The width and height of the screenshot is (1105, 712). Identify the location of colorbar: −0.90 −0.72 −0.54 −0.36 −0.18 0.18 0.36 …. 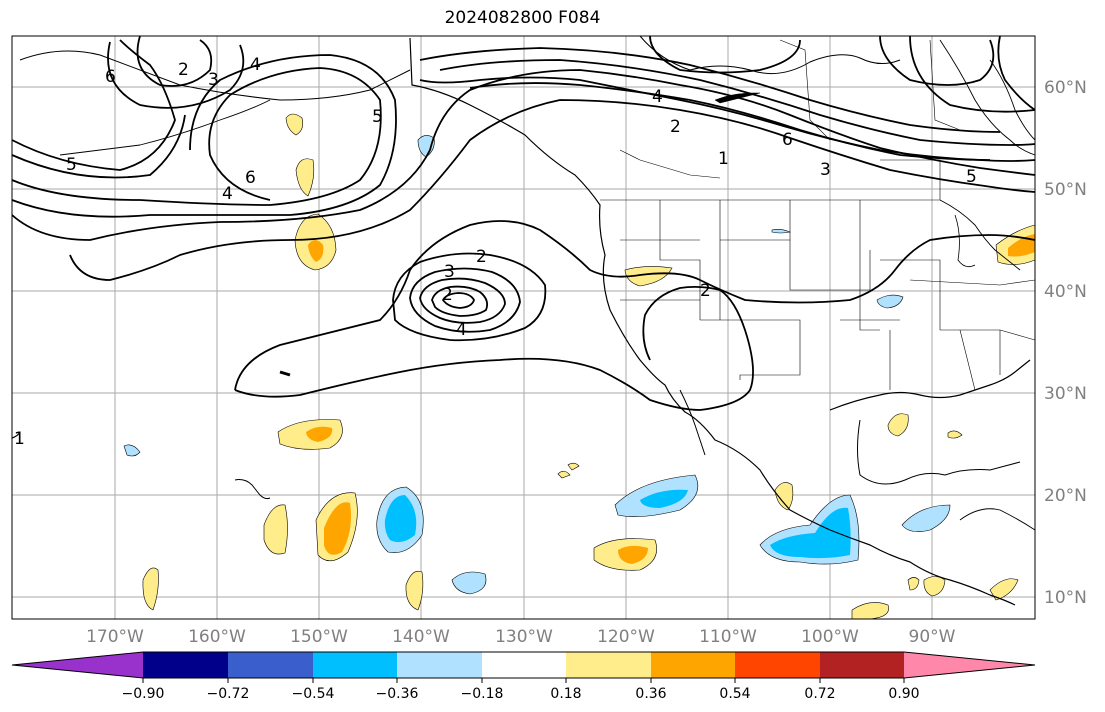
(523, 676).